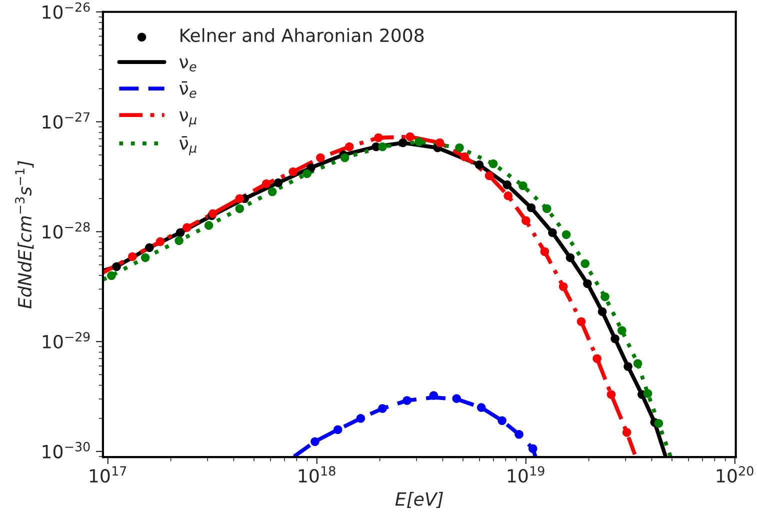 The width and height of the screenshot is (757, 517). I want to click on y-tick-label: 10$^{−27}$, so click(66, 120).